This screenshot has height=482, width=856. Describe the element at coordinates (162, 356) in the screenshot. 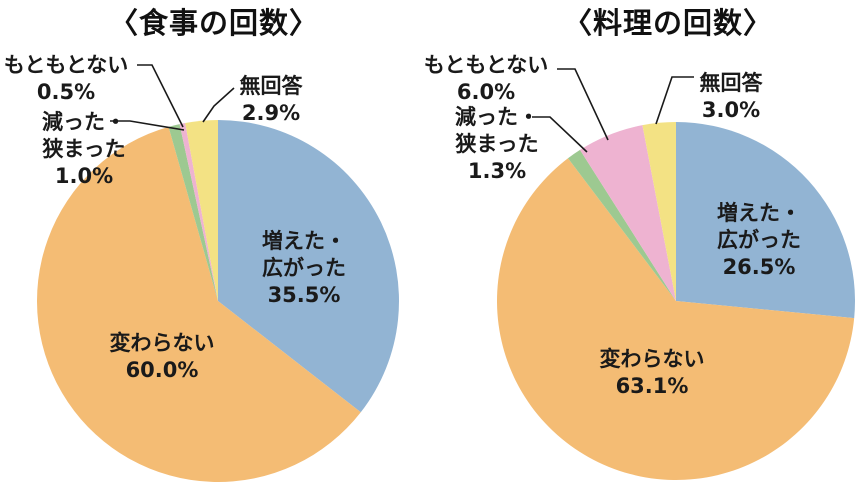

I see `slice-label-meal-unchanged: 変わらない 60.0%` at that location.